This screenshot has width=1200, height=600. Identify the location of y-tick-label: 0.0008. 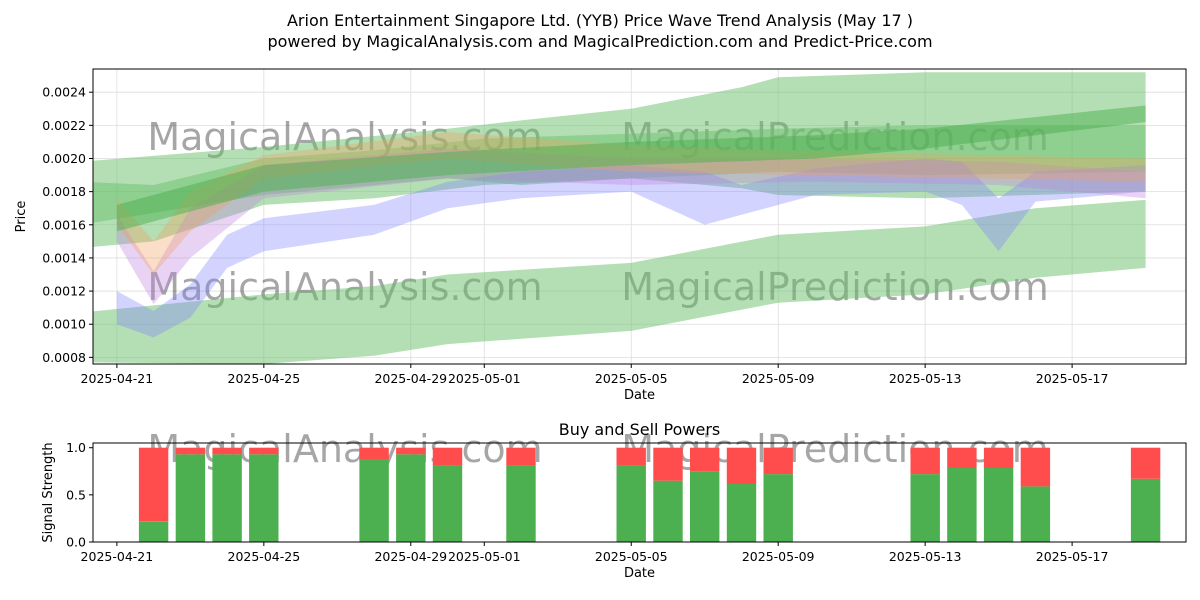
(64, 357).